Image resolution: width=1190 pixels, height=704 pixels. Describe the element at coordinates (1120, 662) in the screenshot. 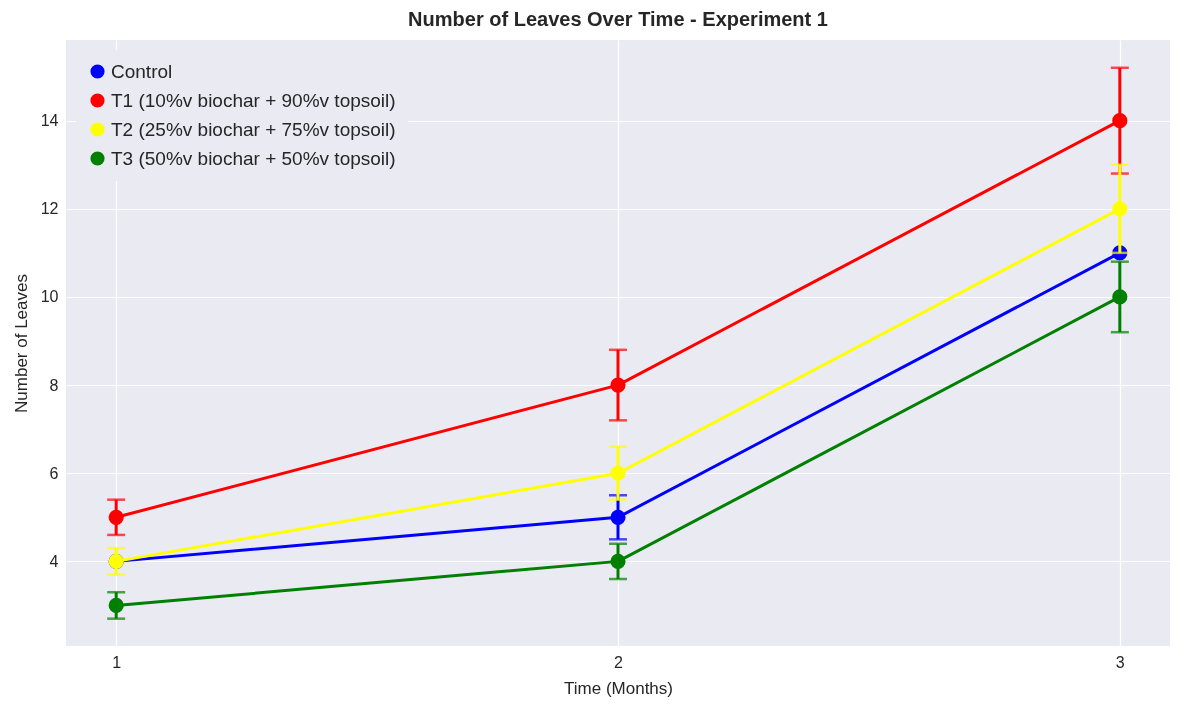

I see `x-tick-label: 3` at that location.